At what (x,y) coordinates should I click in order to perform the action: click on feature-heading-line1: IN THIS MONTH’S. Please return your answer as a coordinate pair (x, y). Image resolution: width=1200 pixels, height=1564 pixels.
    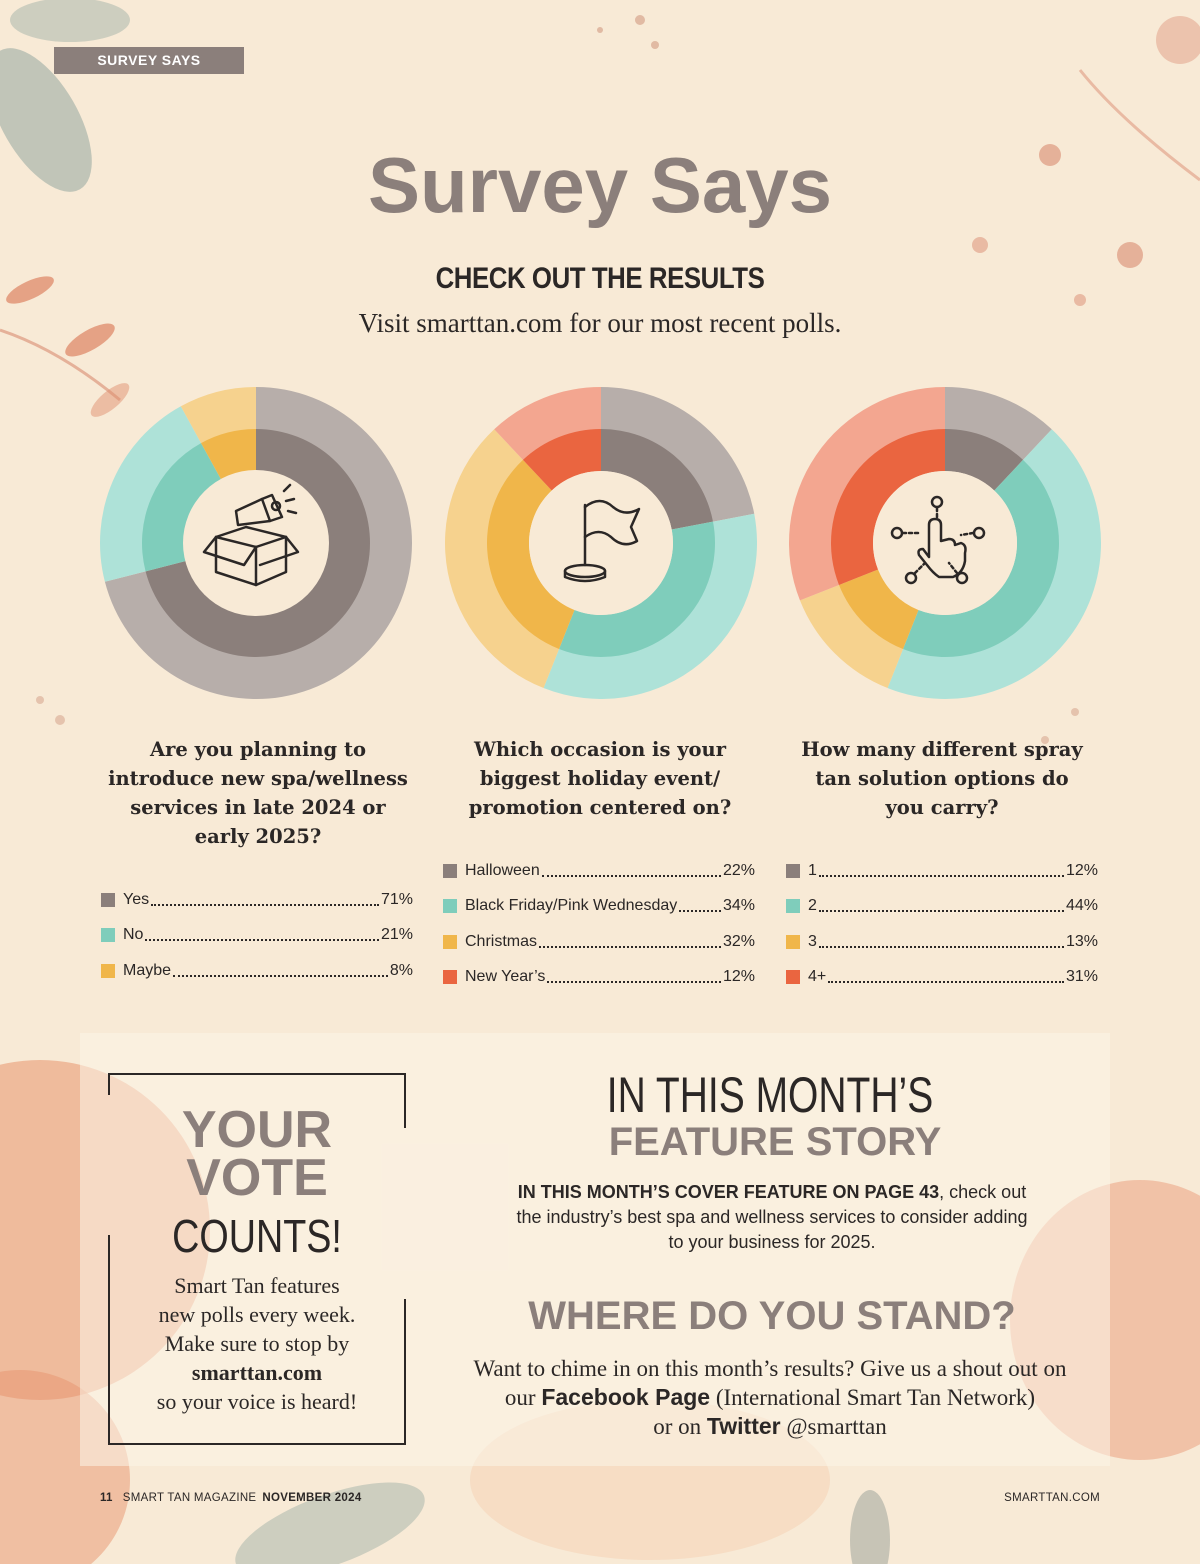
    Looking at the image, I should click on (770, 1095).